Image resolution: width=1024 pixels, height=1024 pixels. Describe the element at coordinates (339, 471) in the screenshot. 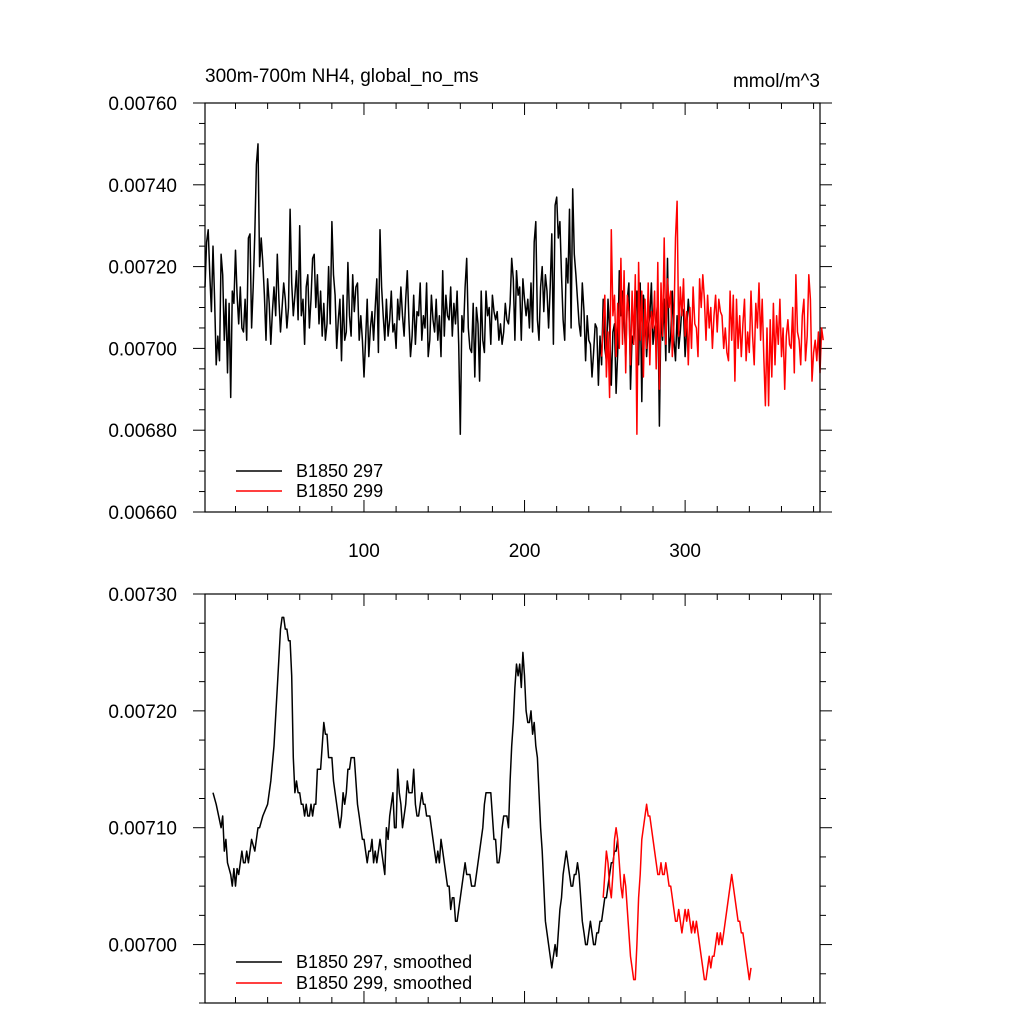

I see `legend-label-b1850-297: B1850 297` at that location.